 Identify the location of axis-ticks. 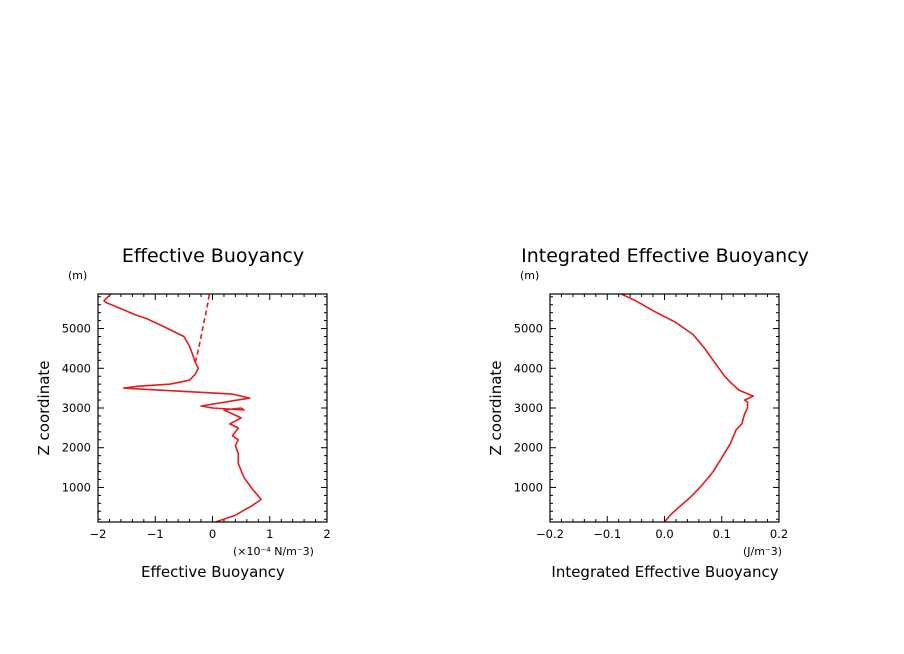
(664, 408).